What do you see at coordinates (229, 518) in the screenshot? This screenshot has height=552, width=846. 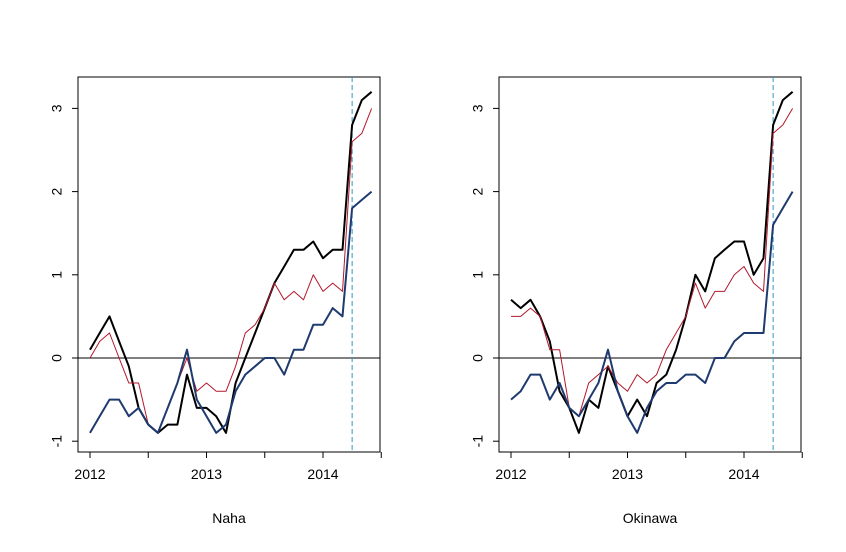 I see `x-axis-title: Naha` at bounding box center [229, 518].